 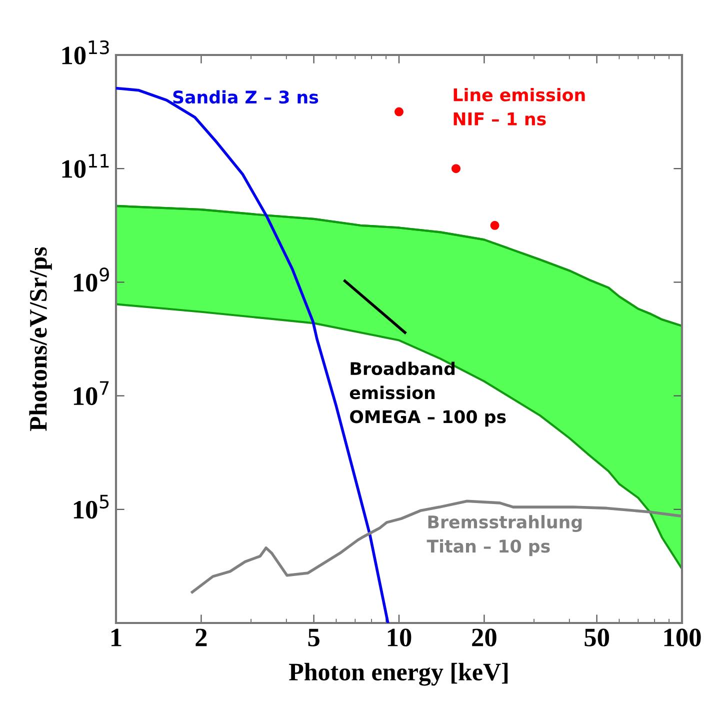 I want to click on x-tick-label: 2, so click(x=201, y=637).